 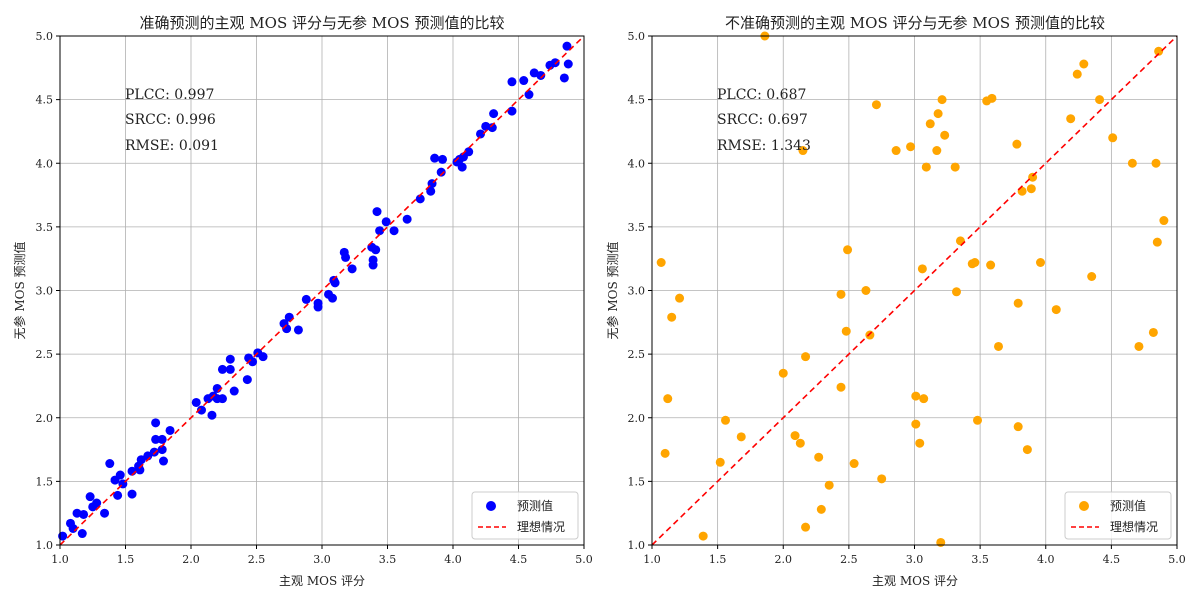 What do you see at coordinates (718, 559) in the screenshot?
I see `right-x-tick-label: 1.5` at bounding box center [718, 559].